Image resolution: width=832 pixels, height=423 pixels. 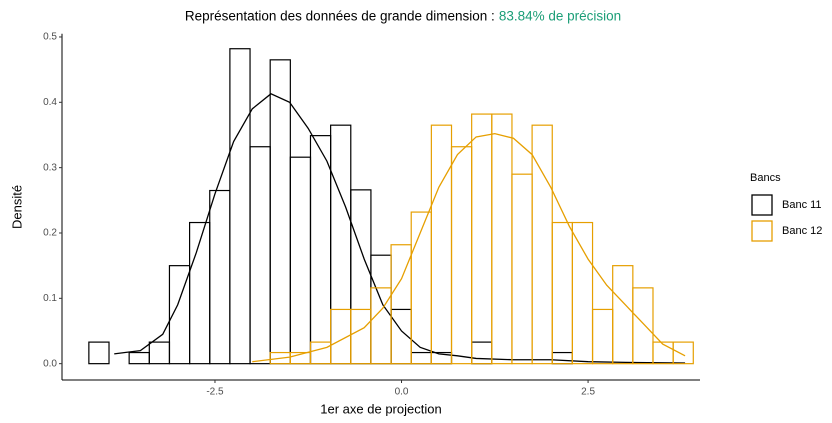 What do you see at coordinates (50, 363) in the screenshot?
I see `y-tick-label: 0.0` at bounding box center [50, 363].